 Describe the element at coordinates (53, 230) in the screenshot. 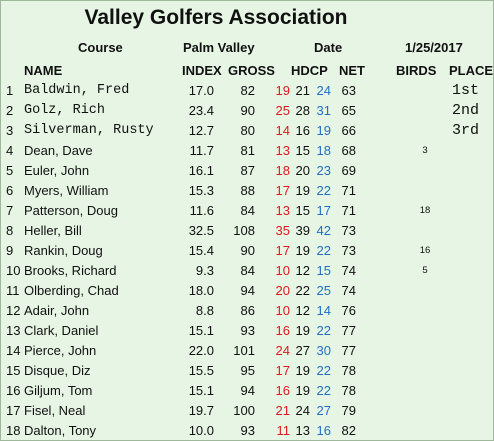

I see `player-name: Heller, Bill` at that location.